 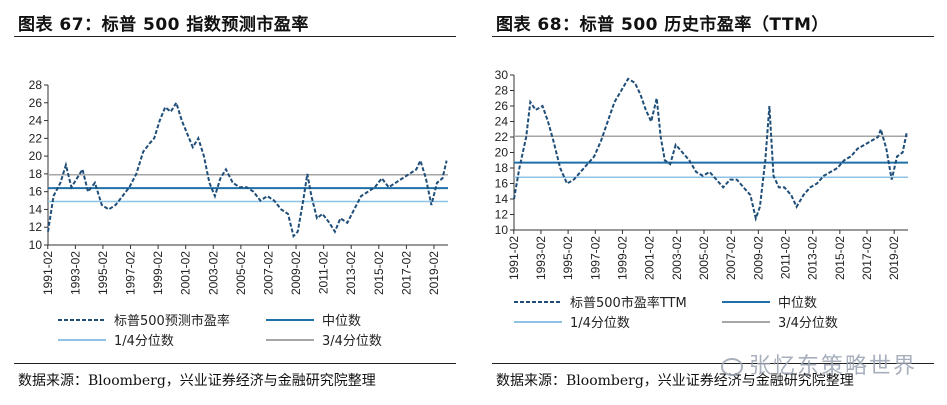 What do you see at coordinates (675, 381) in the screenshot?
I see `right-source-note: 数据来源：Bloomberg，兴业证券经济与金融研究院整理` at bounding box center [675, 381].